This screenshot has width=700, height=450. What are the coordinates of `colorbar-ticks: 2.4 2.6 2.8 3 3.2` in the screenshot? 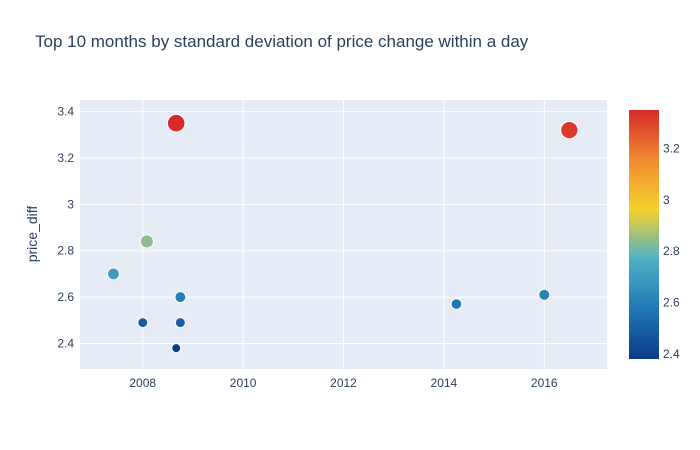 It's located at (671, 251).